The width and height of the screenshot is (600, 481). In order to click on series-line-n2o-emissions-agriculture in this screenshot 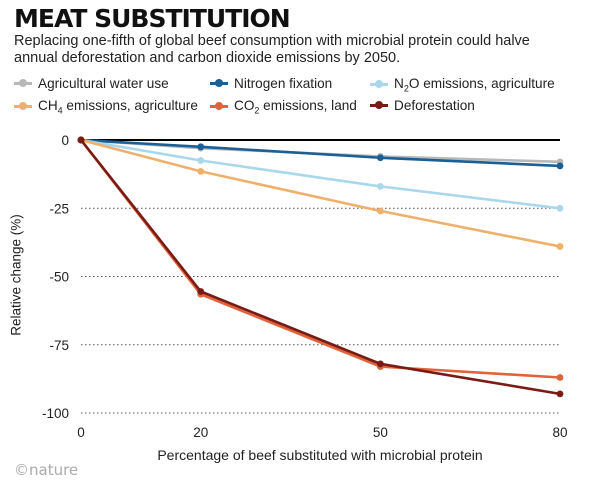, I will do `click(320, 174)`.